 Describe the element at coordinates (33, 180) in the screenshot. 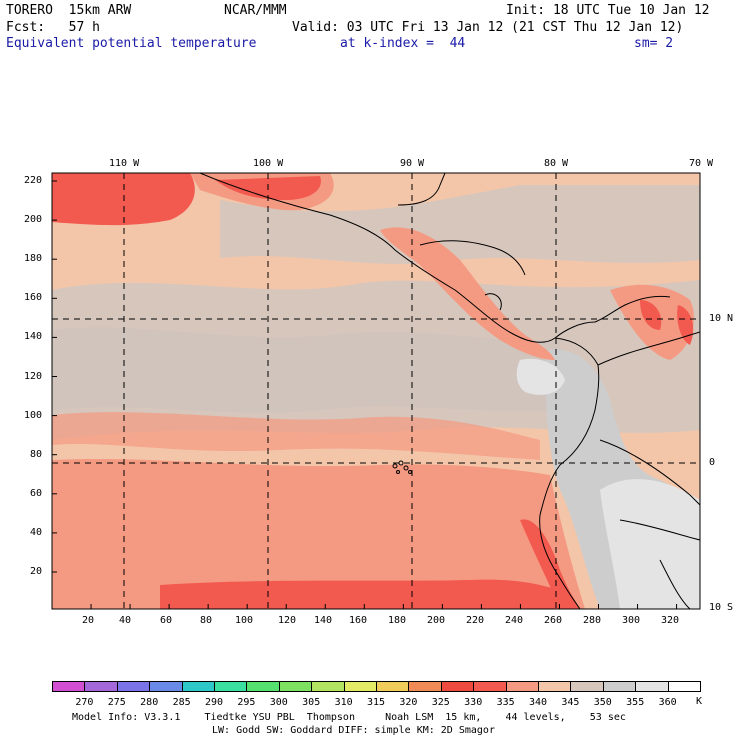

I see `y-tick-label: 220` at that location.